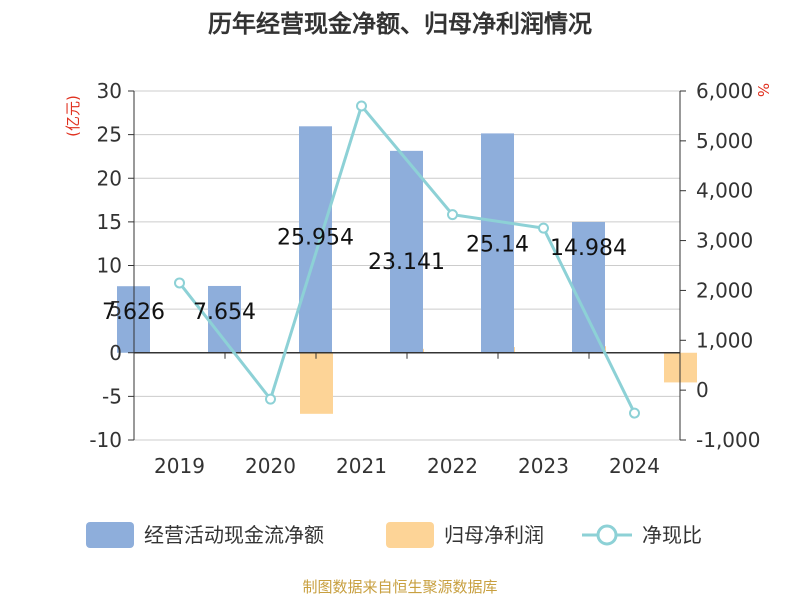 This screenshot has height=604, width=800. Describe the element at coordinates (607, 535) in the screenshot. I see `legend-marker-ratio` at that location.